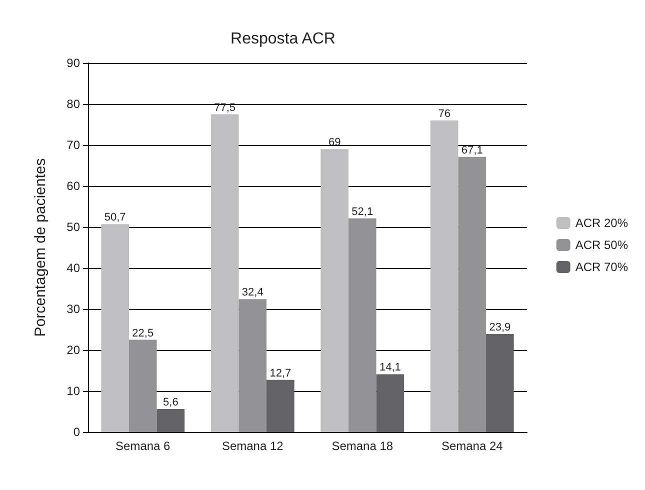 Image resolution: width=645 pixels, height=490 pixels. Describe the element at coordinates (601, 267) in the screenshot. I see `legend-label: ACR 70%` at that location.